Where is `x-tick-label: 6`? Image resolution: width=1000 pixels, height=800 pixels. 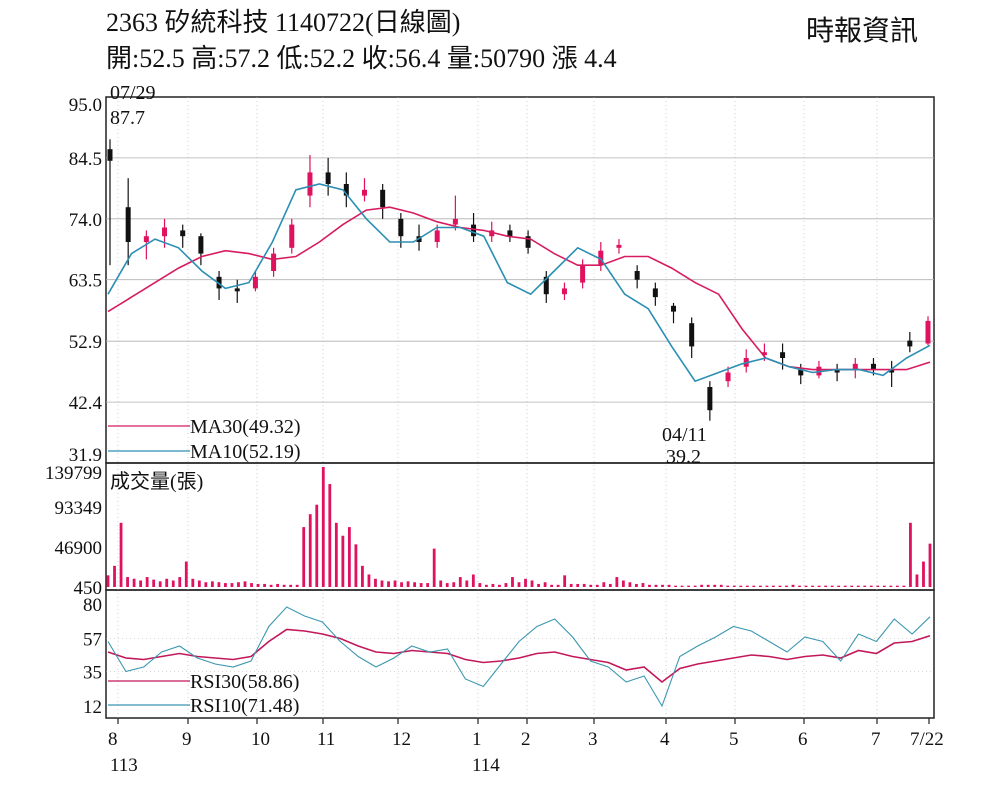
x-tick-label: 6 is located at coordinates (803, 739).